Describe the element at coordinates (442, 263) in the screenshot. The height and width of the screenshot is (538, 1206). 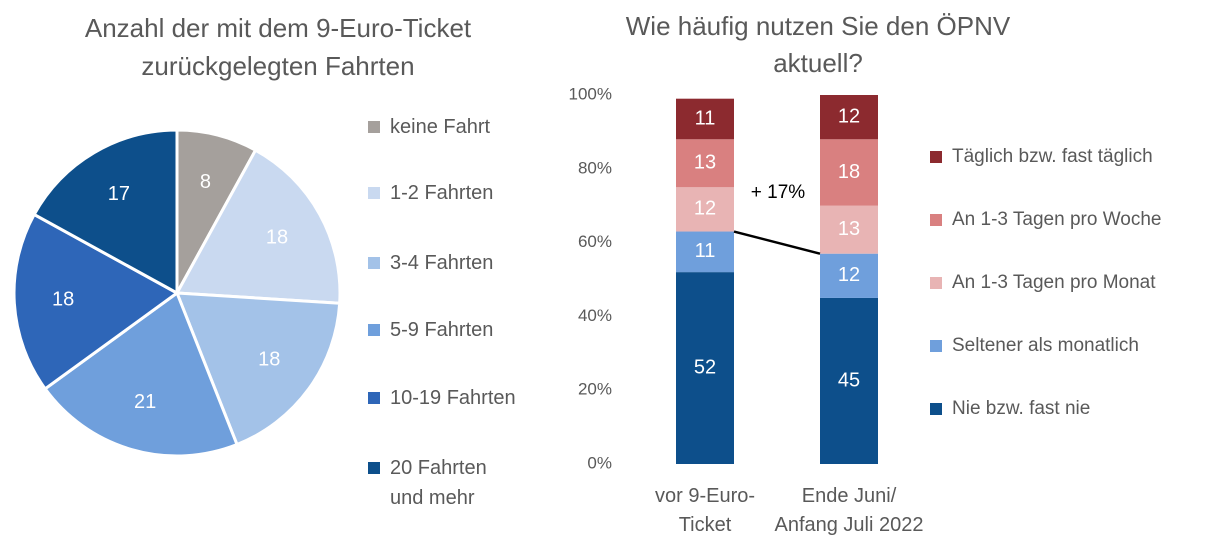
I see `legend-label: 3-4 Fahrten` at that location.